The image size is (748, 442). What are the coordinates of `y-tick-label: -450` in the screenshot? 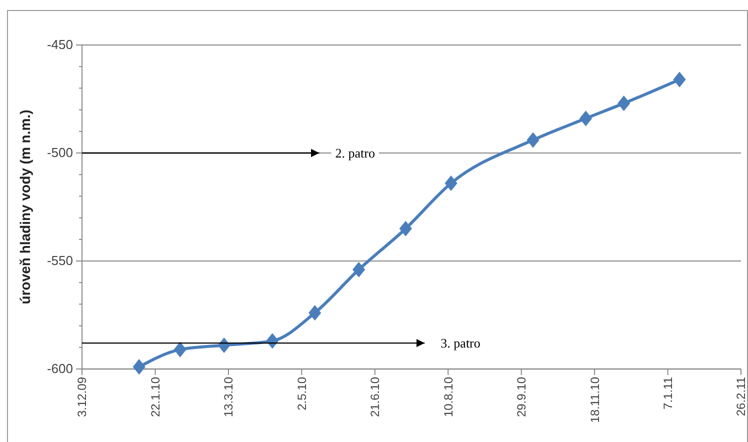 It's located at (59, 44).